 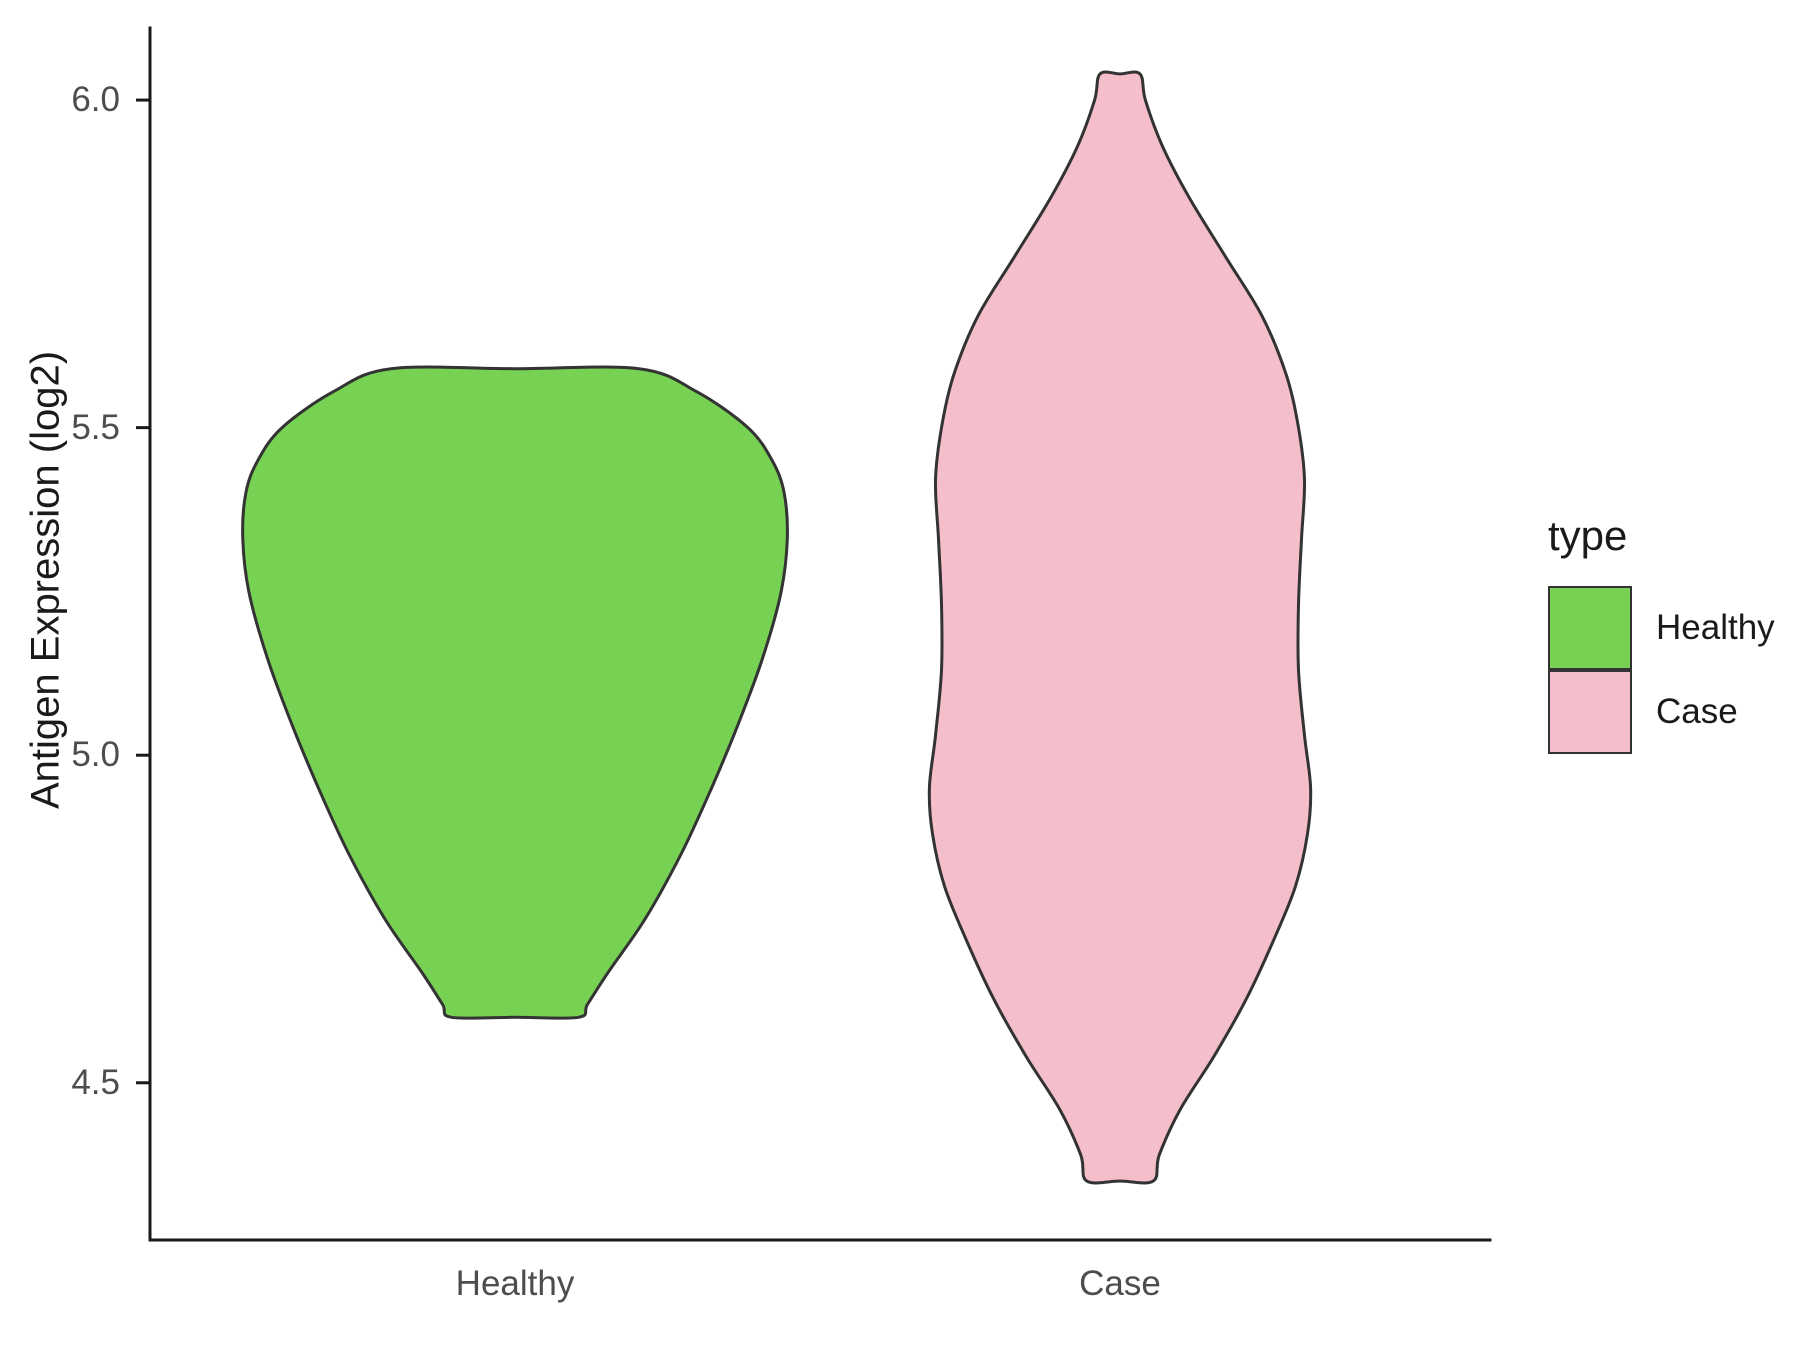 I want to click on legend-entry-case: Case, so click(x=1661, y=712).